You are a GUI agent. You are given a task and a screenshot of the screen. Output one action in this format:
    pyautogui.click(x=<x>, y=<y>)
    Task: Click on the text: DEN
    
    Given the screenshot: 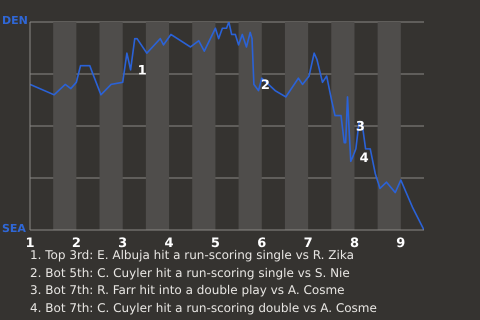 What is the action you would take?
    pyautogui.click(x=15, y=21)
    